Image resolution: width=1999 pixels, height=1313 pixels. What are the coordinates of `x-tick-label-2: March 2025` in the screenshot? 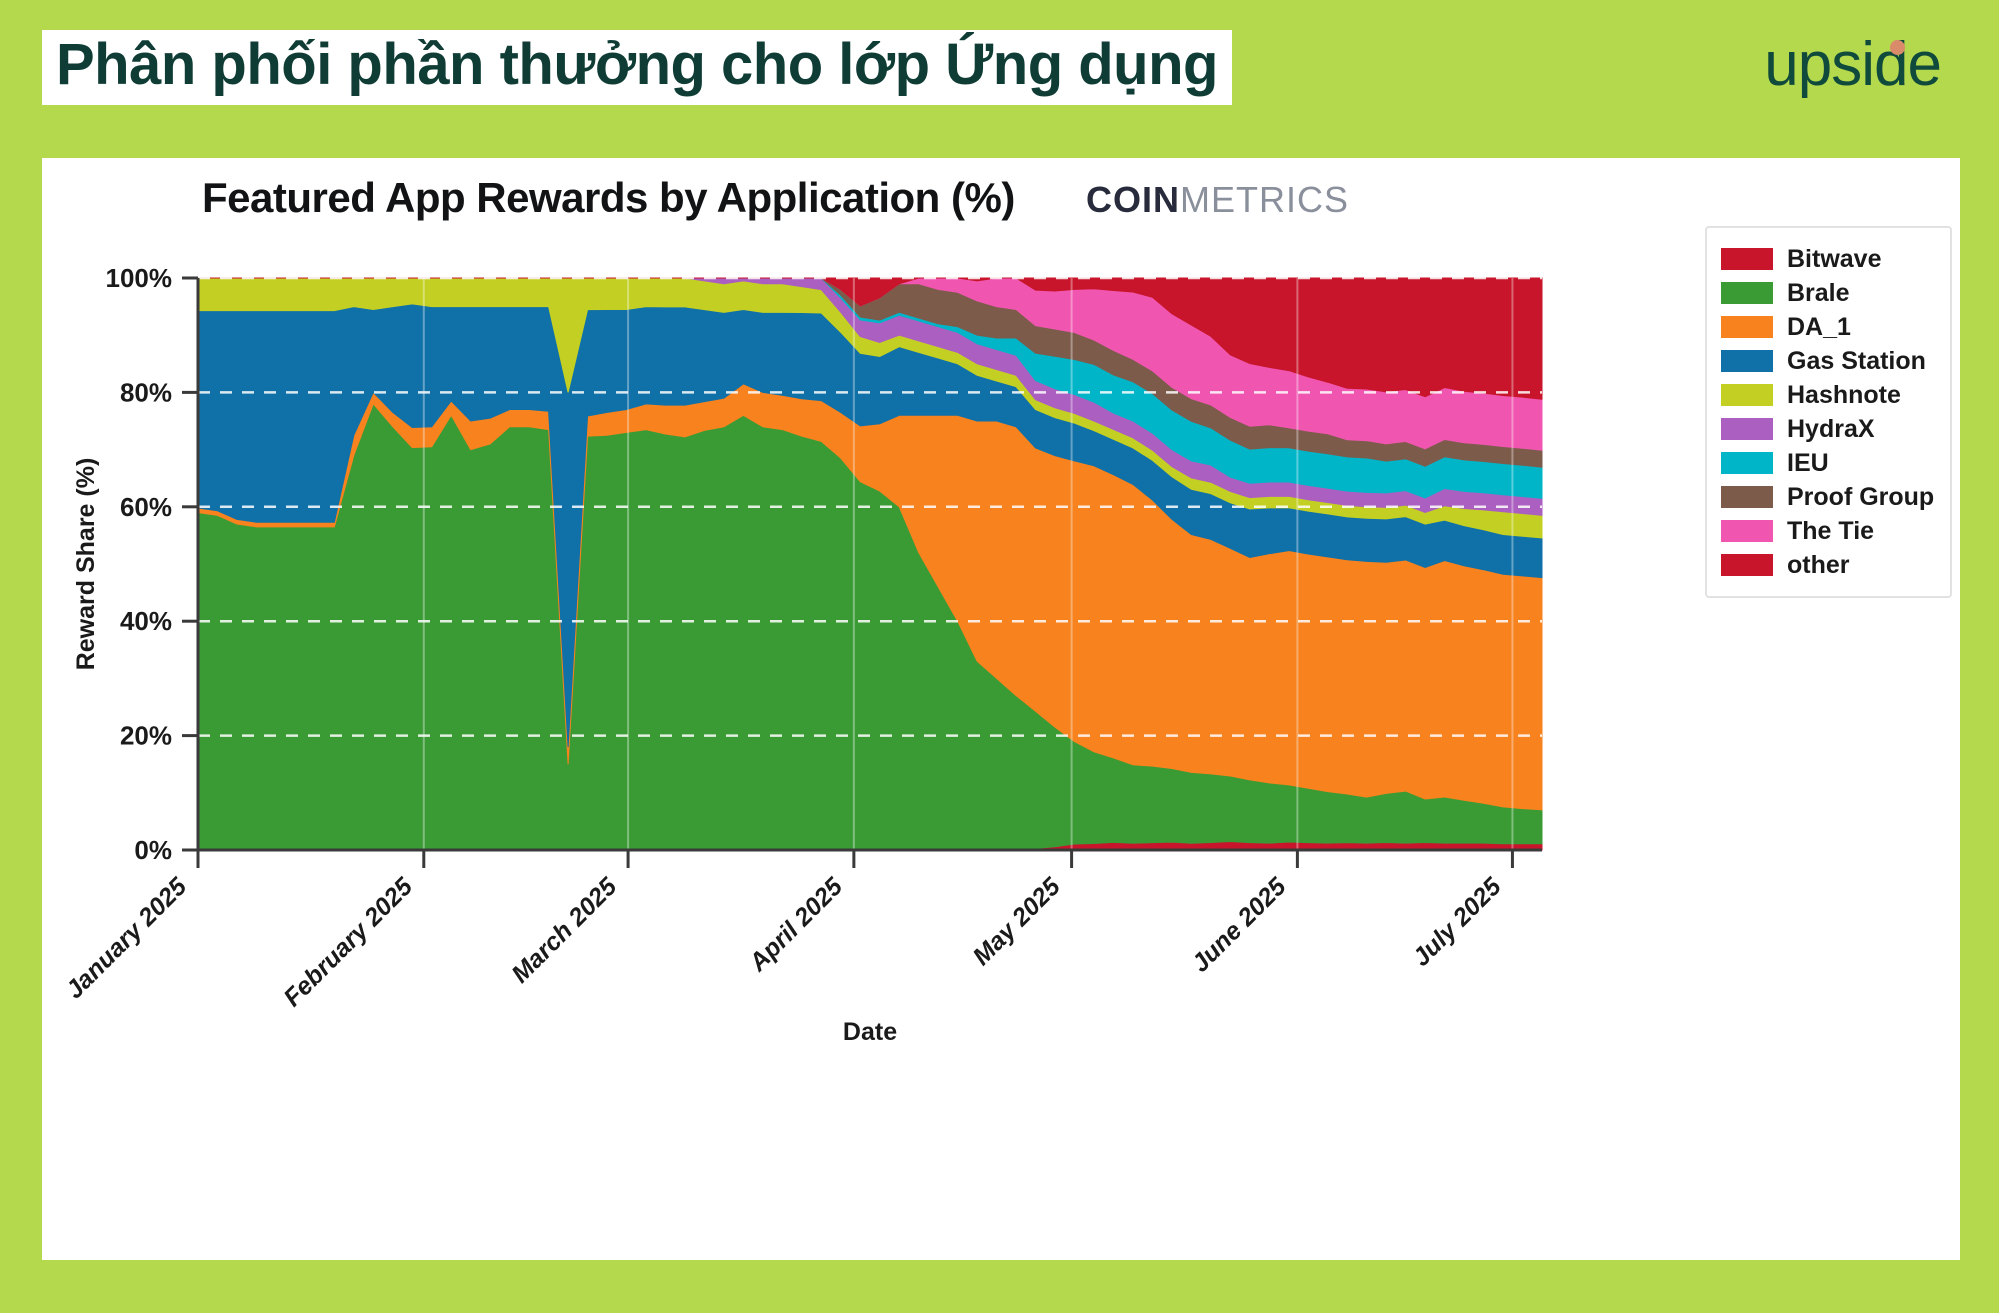 It's located at (564, 930).